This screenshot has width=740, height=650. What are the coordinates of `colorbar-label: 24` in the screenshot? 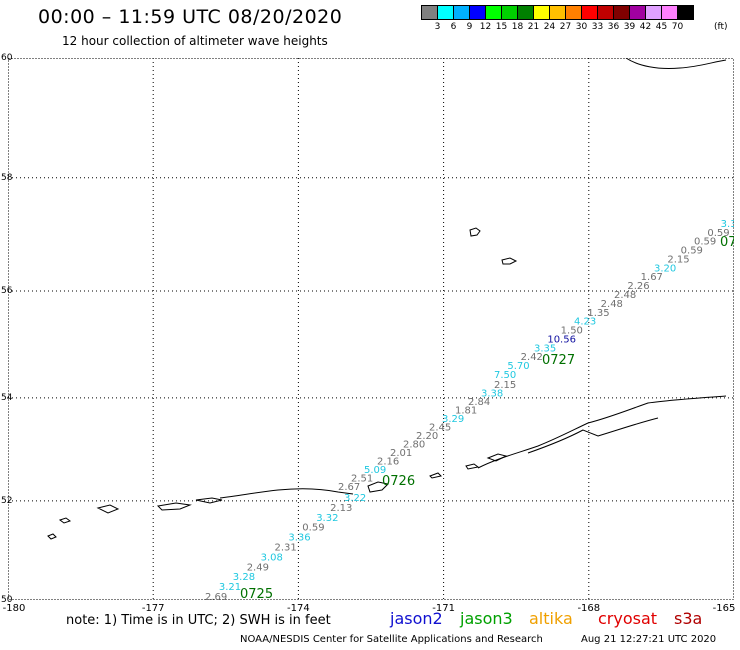 It's located at (549, 27).